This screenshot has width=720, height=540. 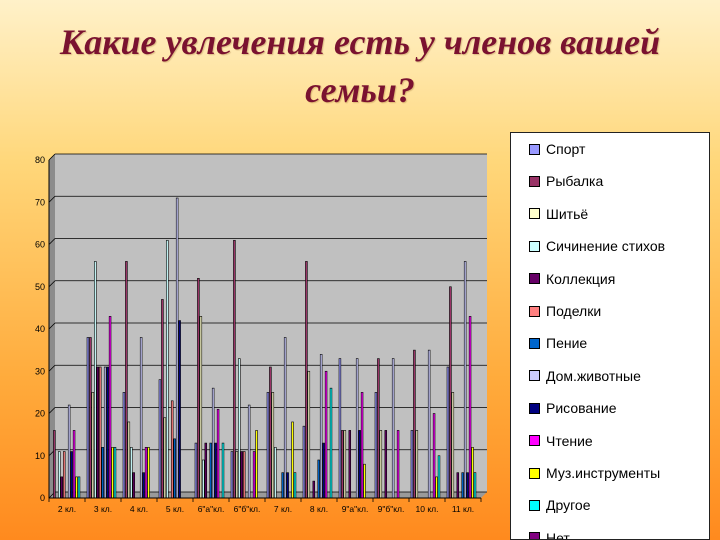 What do you see at coordinates (567, 213) in the screenshot?
I see `legend-label: Шитьё` at bounding box center [567, 213].